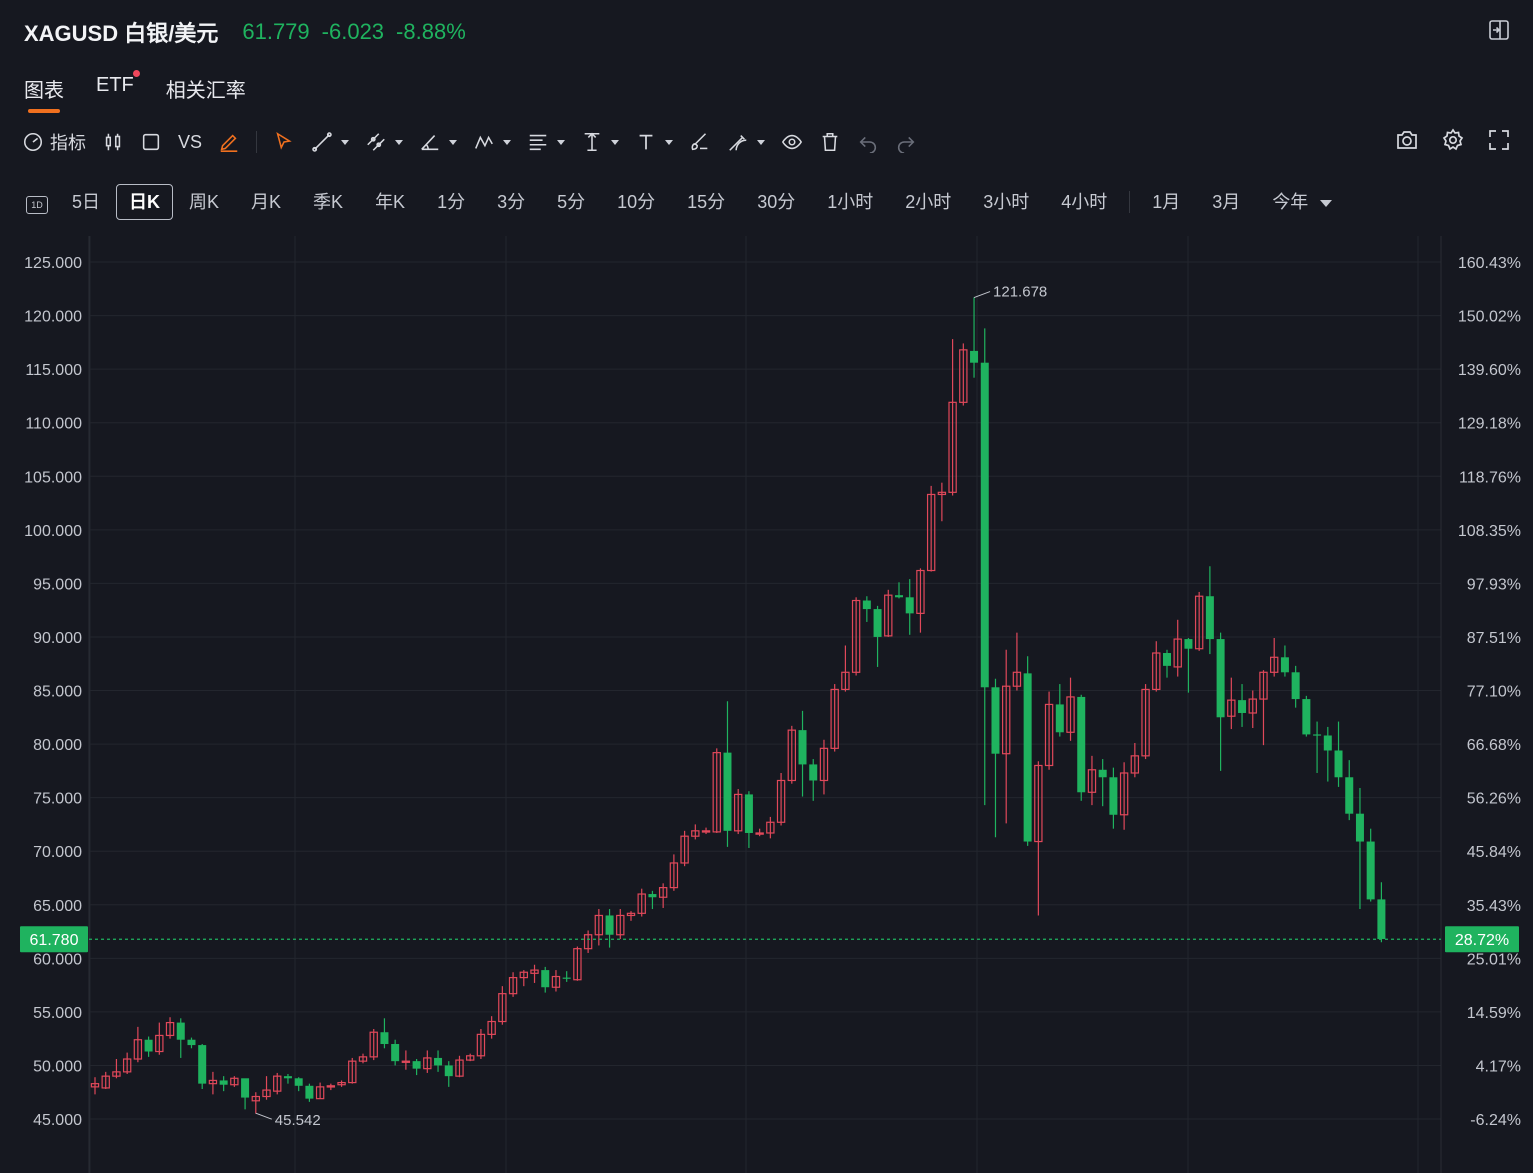  Describe the element at coordinates (438, 142) in the screenshot. I see `angle-tool` at that location.